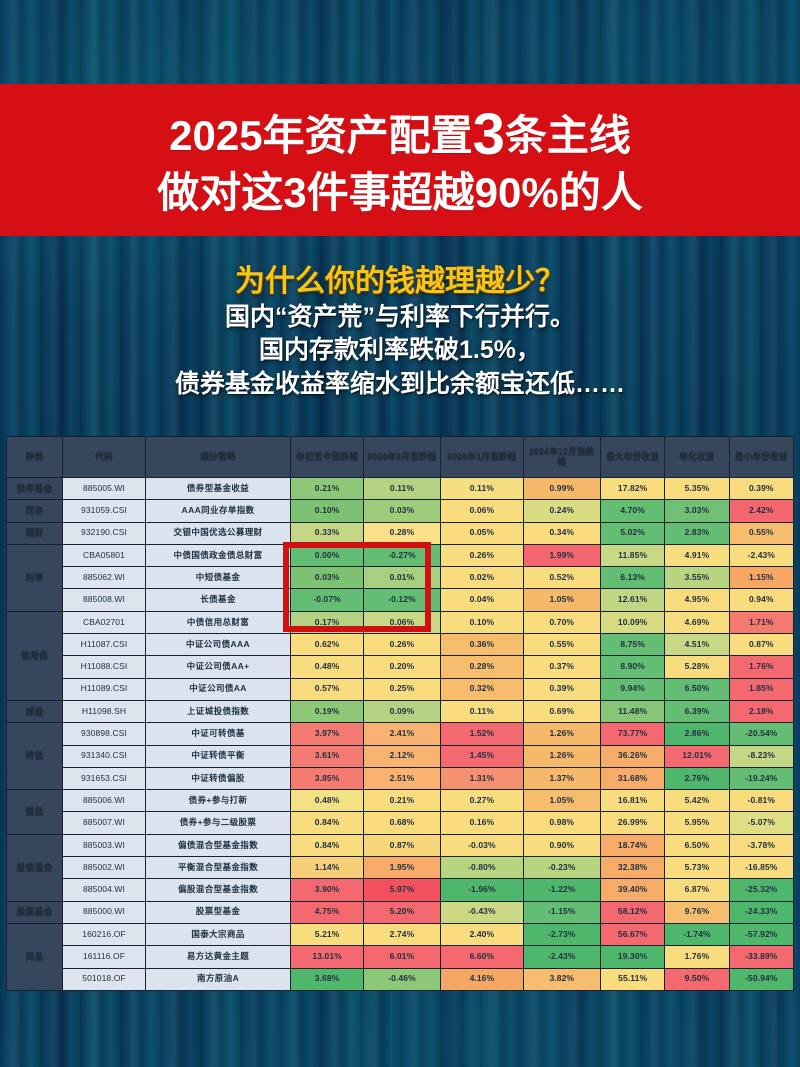 This screenshot has height=1067, width=800. What do you see at coordinates (632, 555) in the screenshot?
I see `value-cell-max_year: 11.85%` at bounding box center [632, 555].